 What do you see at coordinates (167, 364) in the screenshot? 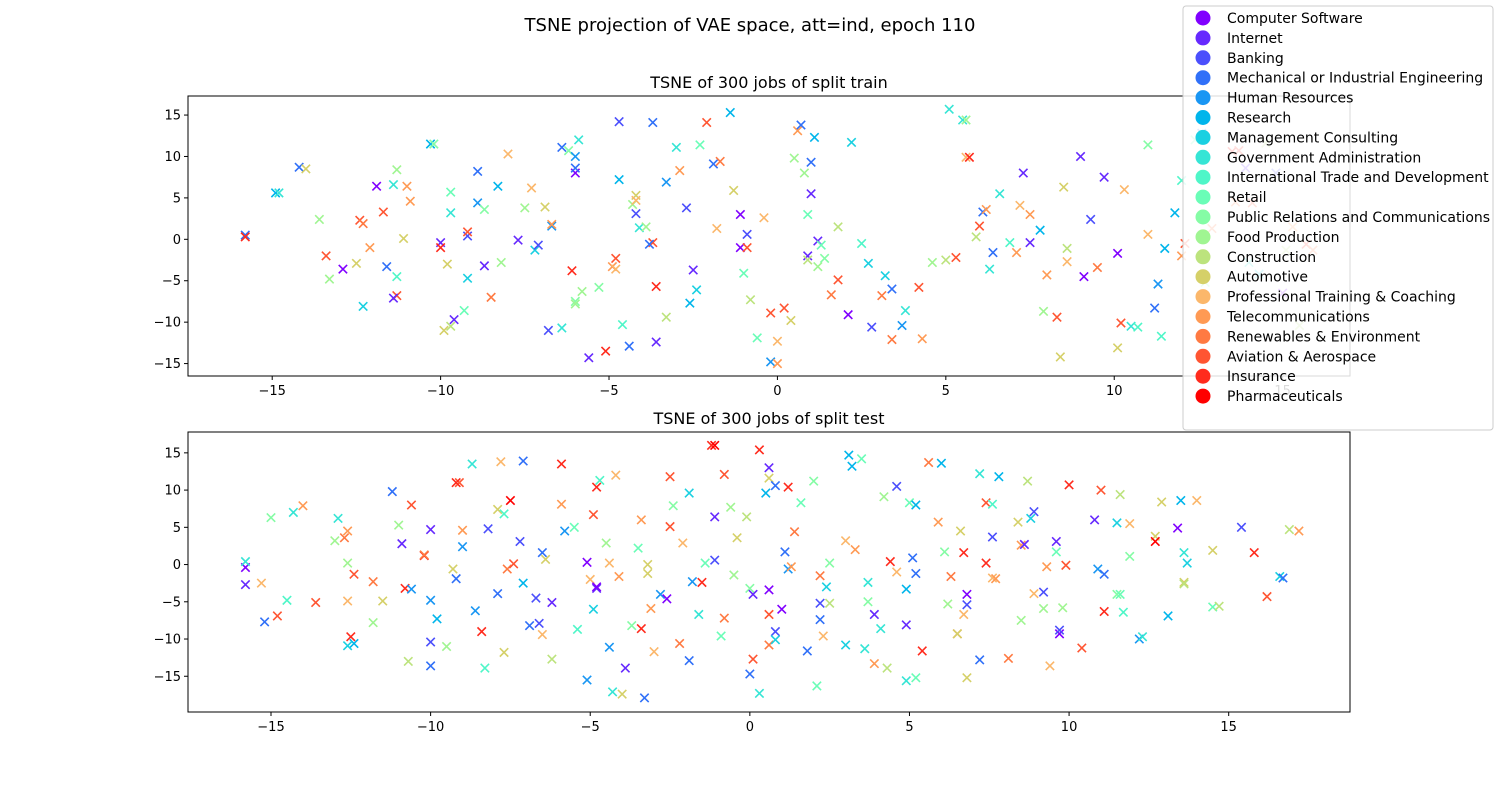
I see `y-tick-label: −15` at bounding box center [167, 364].